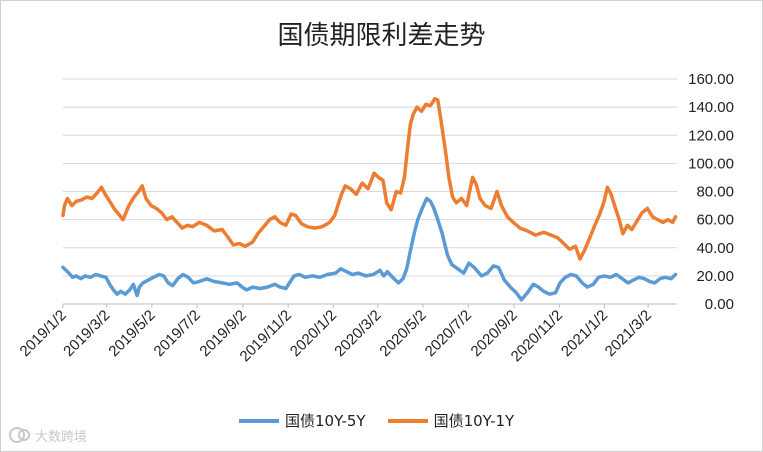  I want to click on legend-item-10y-5y: 国债10Y-5Y, so click(302, 420).